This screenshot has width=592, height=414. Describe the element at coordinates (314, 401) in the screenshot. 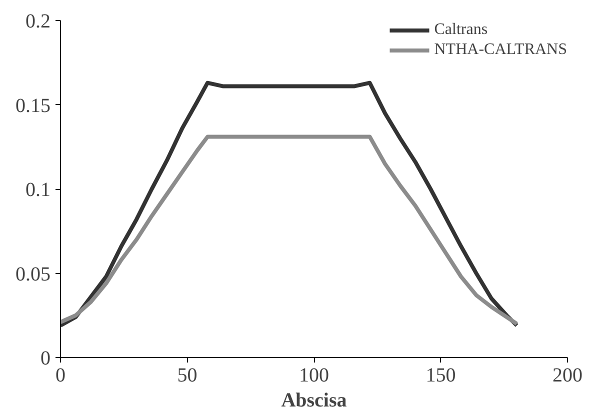

I see `x-axis-title: Abscisa` at that location.